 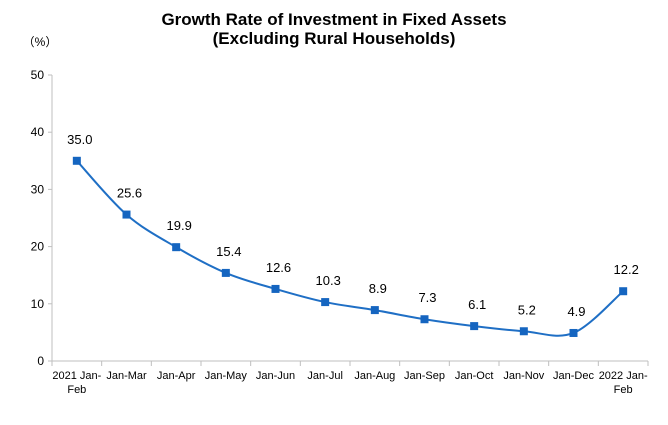 I want to click on x-tick-label: Jan-Jul, so click(x=324, y=376).